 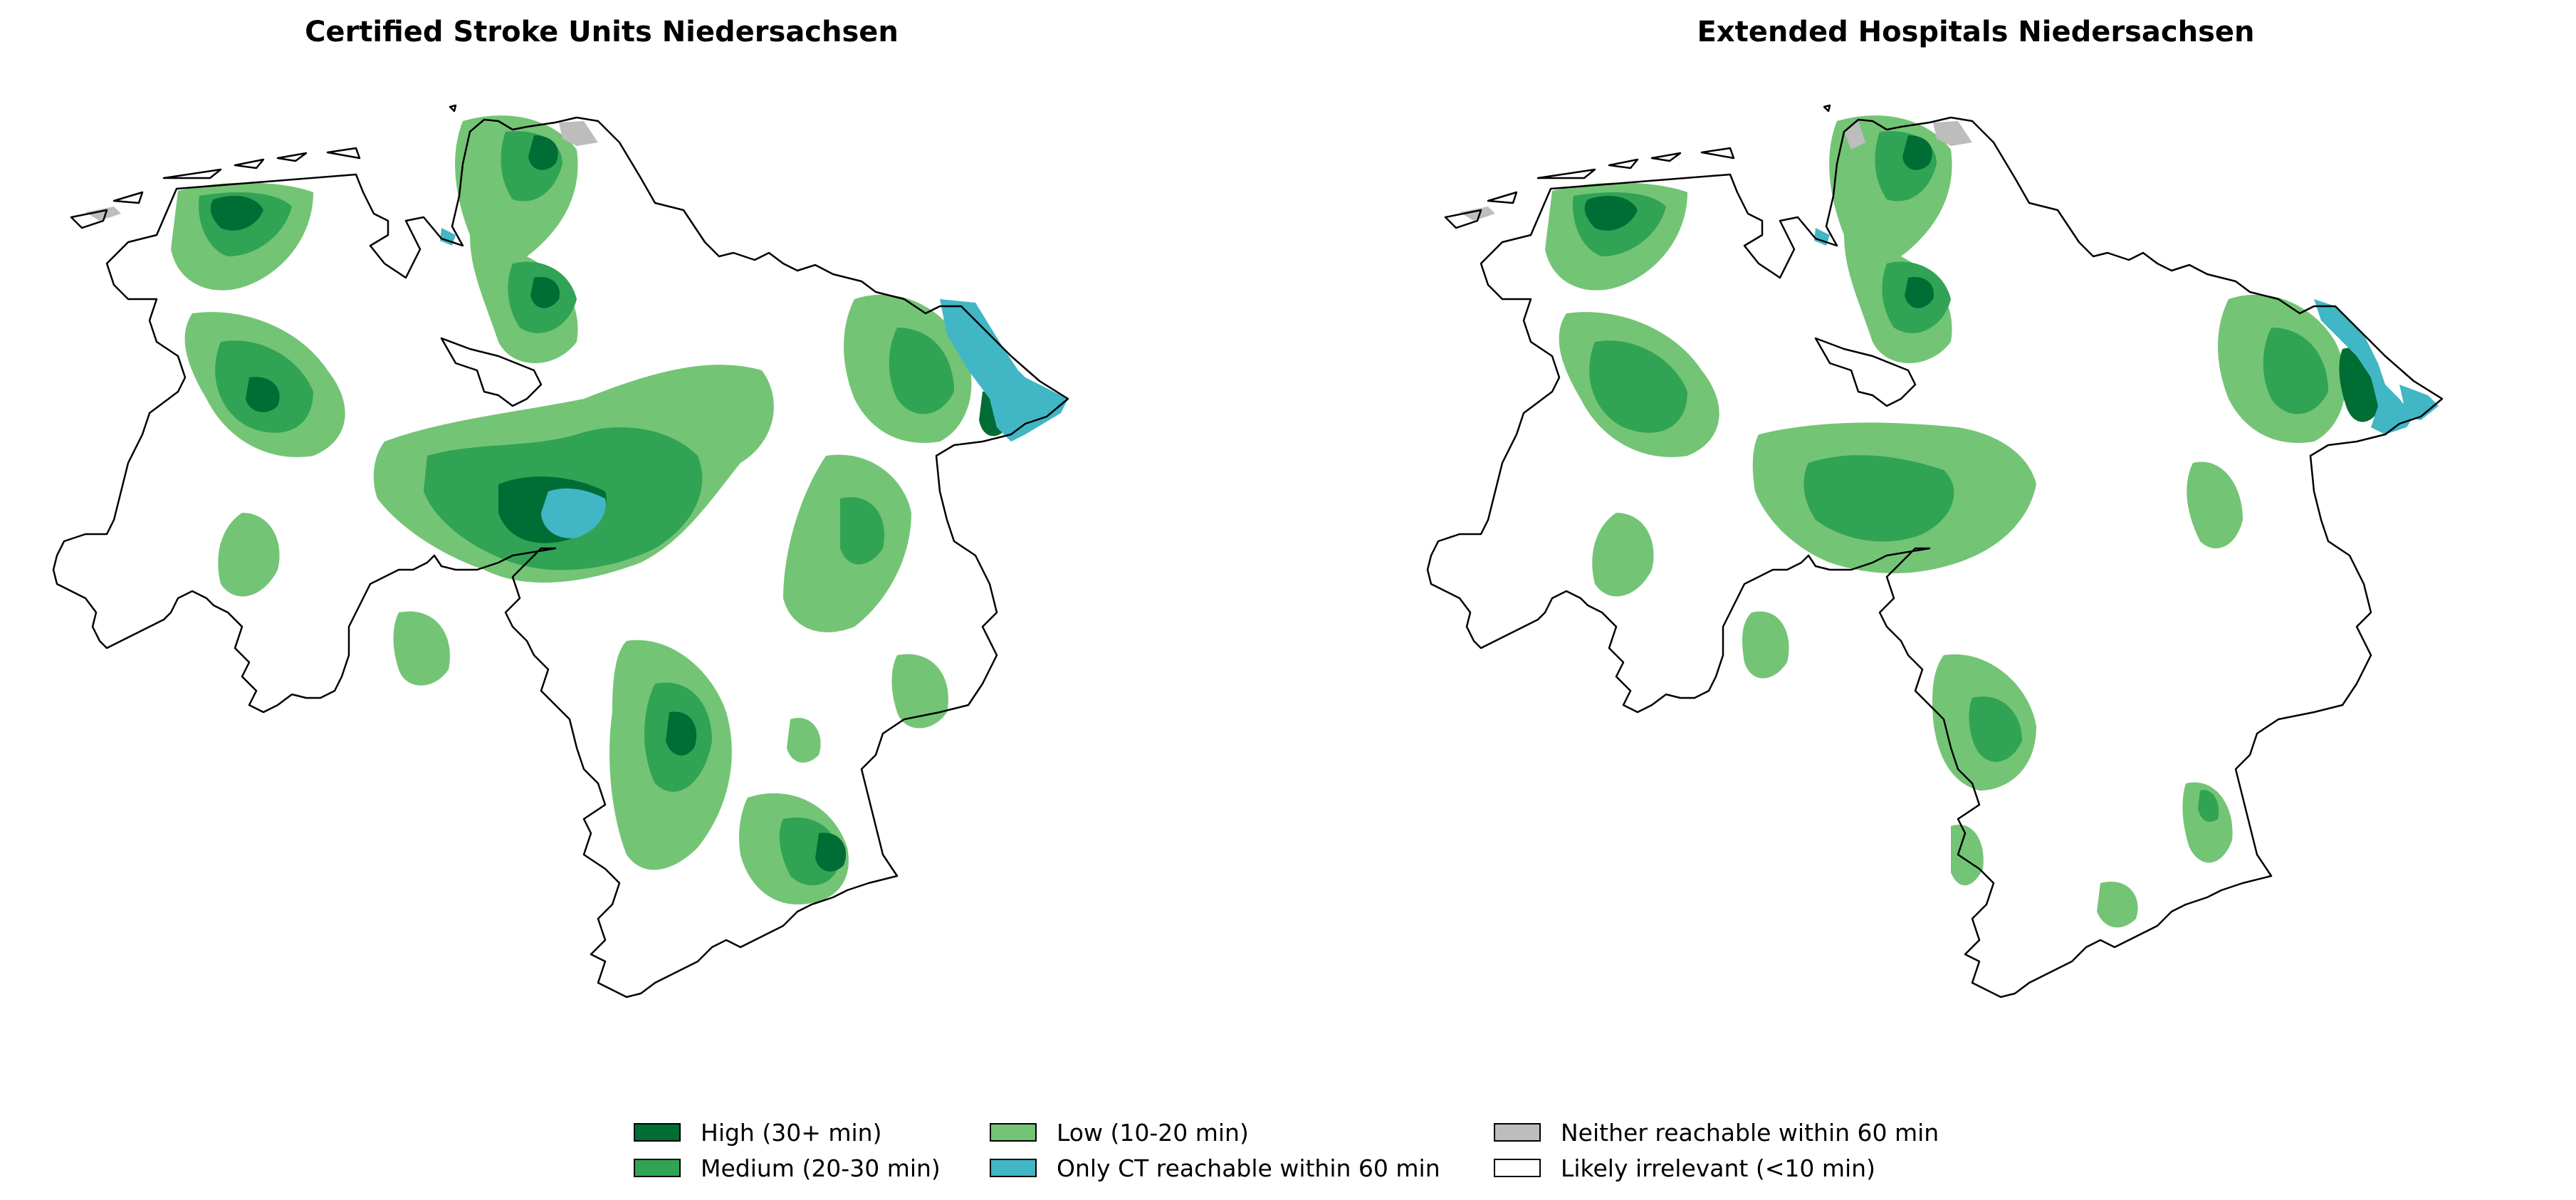 What do you see at coordinates (1517, 1132) in the screenshot?
I see `legend-swatch-neither` at bounding box center [1517, 1132].